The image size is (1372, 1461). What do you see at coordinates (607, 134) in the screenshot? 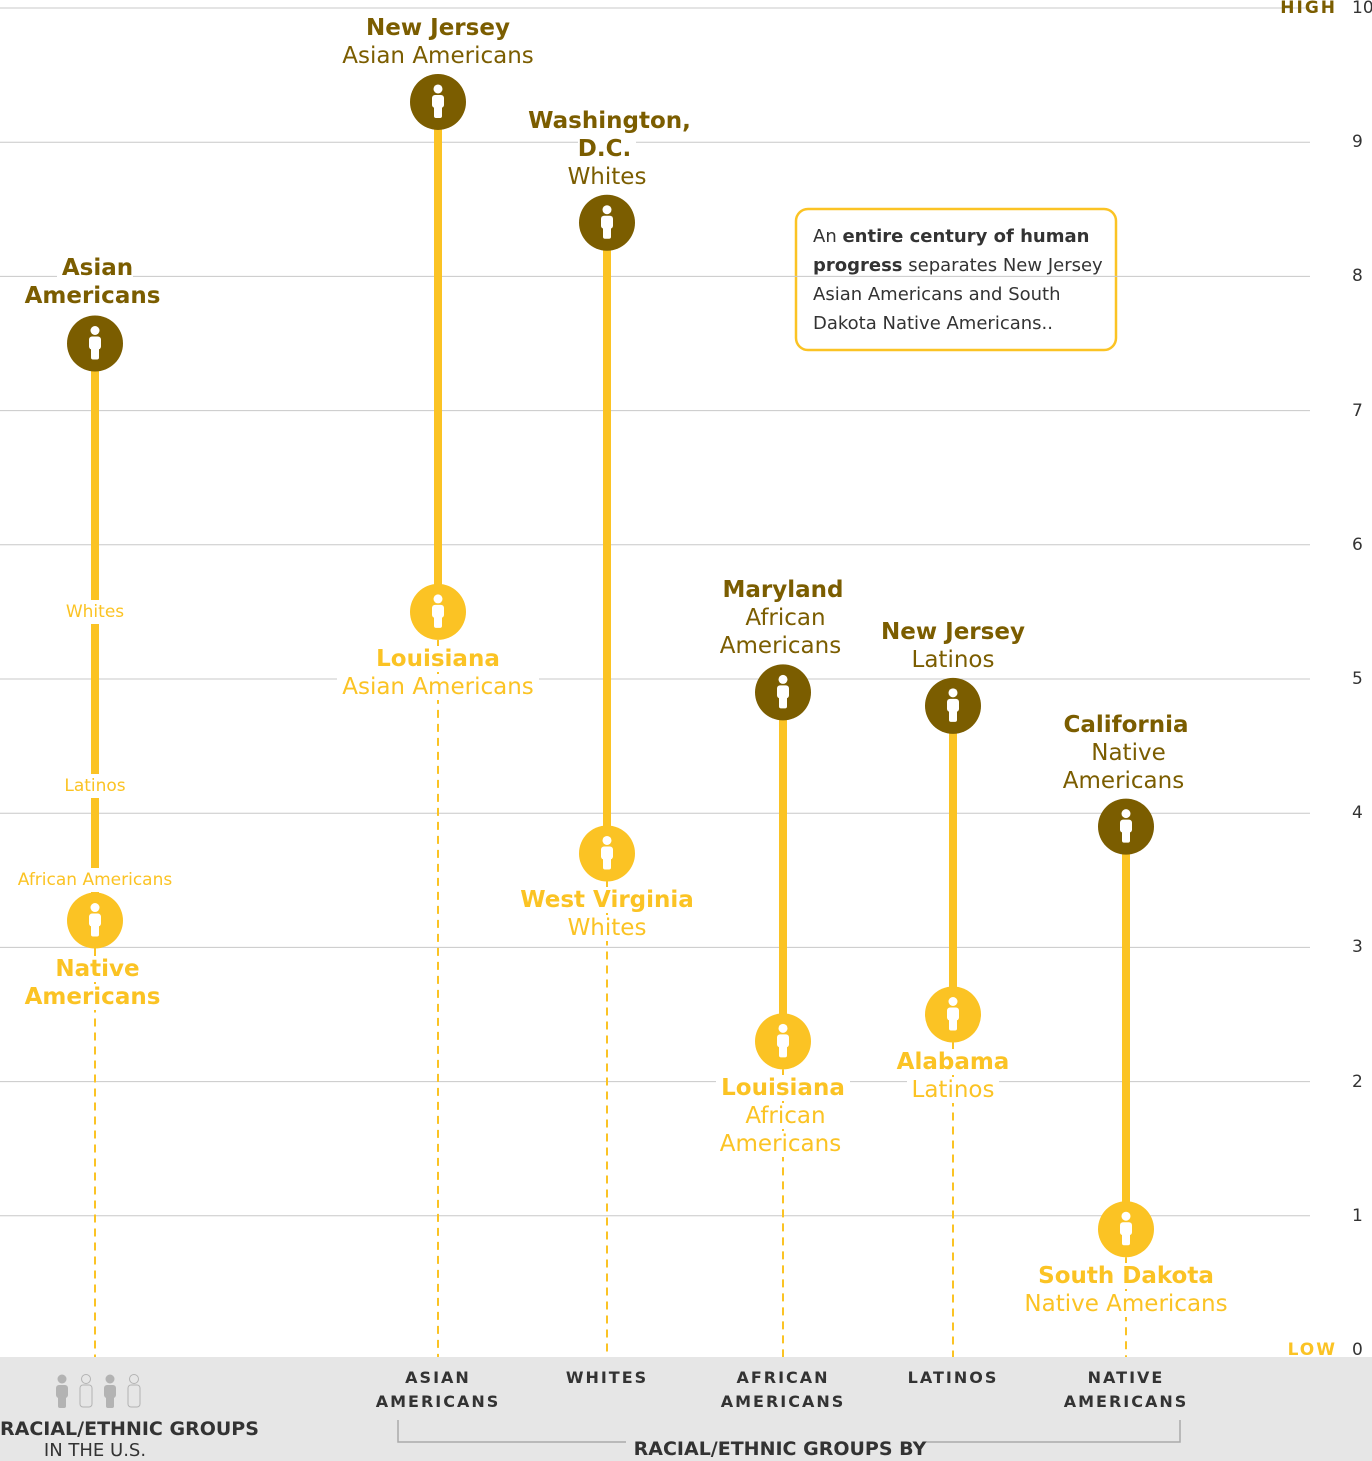
I see `label-text: Washington, D.C.` at bounding box center [607, 134].